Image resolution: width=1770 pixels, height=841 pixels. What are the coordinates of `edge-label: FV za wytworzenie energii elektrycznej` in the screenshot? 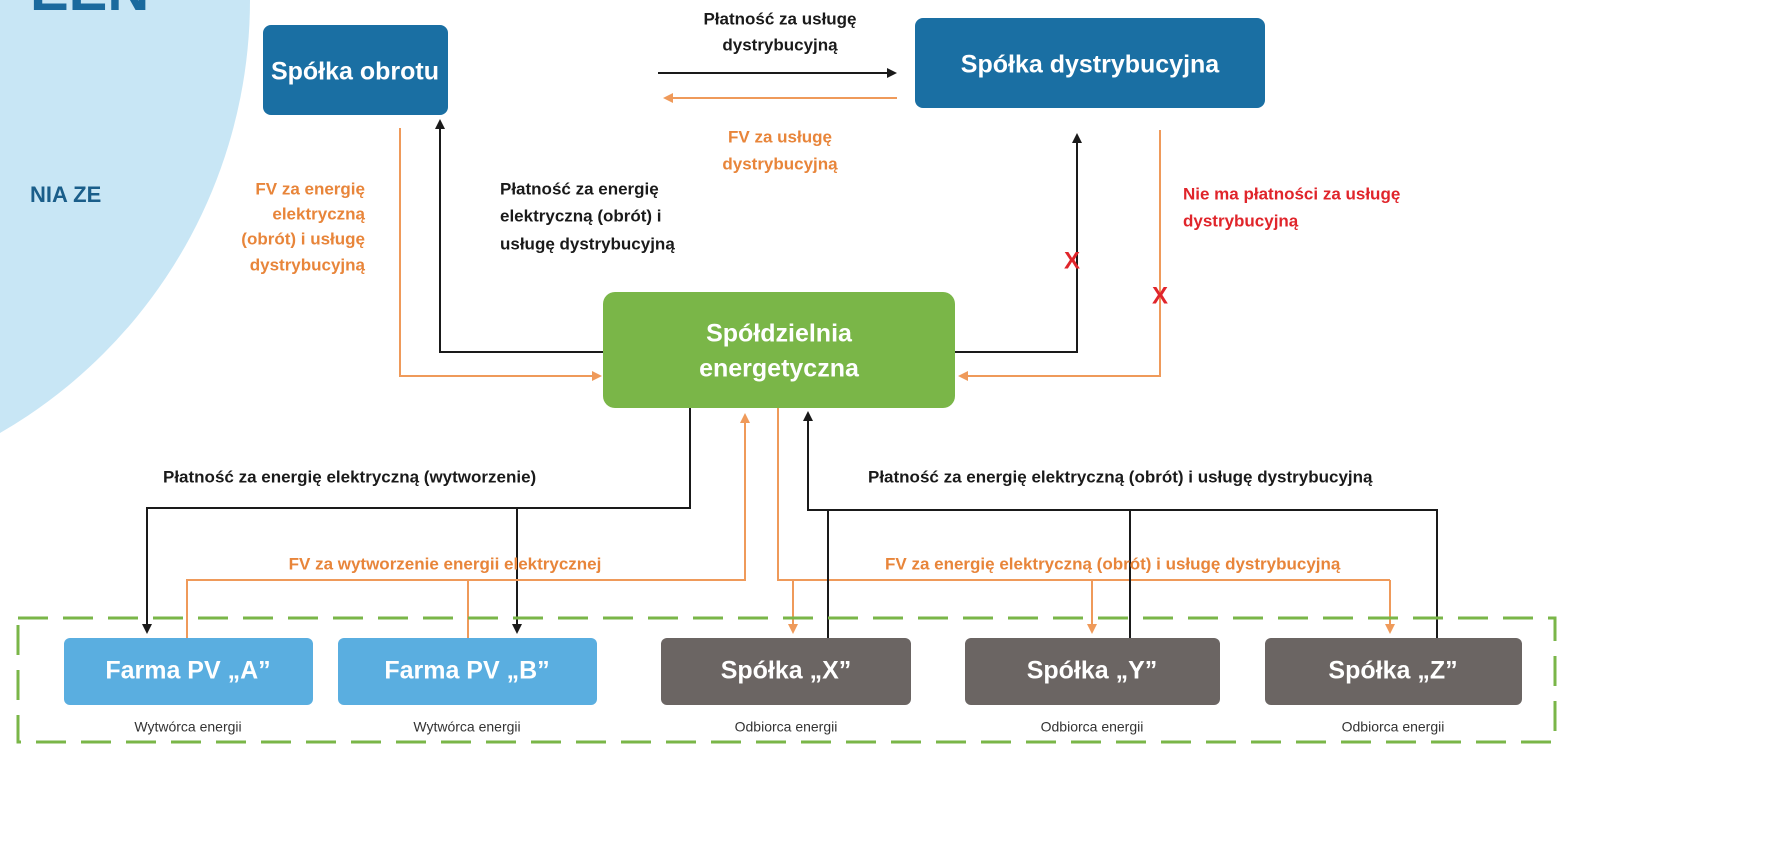 It's located at (445, 563).